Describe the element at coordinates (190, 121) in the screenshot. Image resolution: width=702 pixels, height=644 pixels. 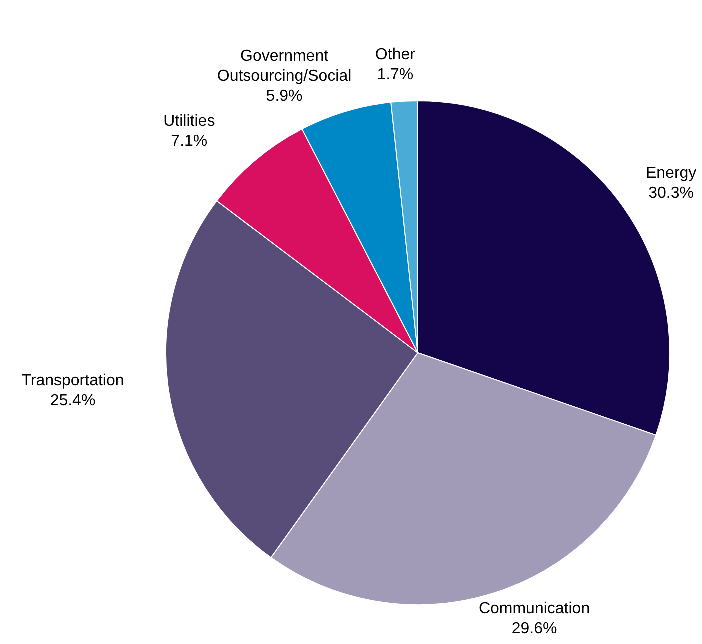
I see `slice-label: Utilities` at that location.